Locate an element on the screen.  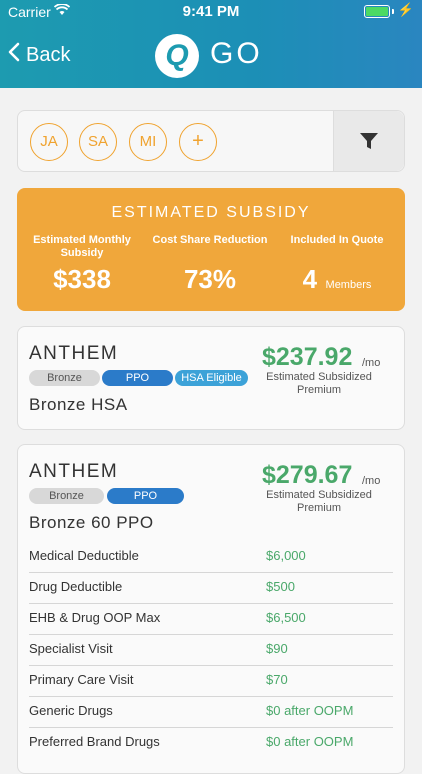
quote-unit: Members is located at coordinates (348, 285).